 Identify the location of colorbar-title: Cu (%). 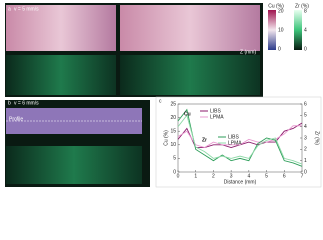
(276, 6).